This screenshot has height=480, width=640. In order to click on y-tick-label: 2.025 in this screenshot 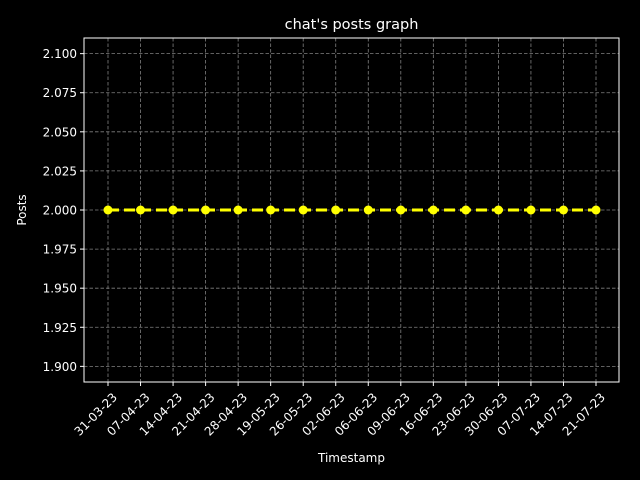, I will do `click(60, 171)`.